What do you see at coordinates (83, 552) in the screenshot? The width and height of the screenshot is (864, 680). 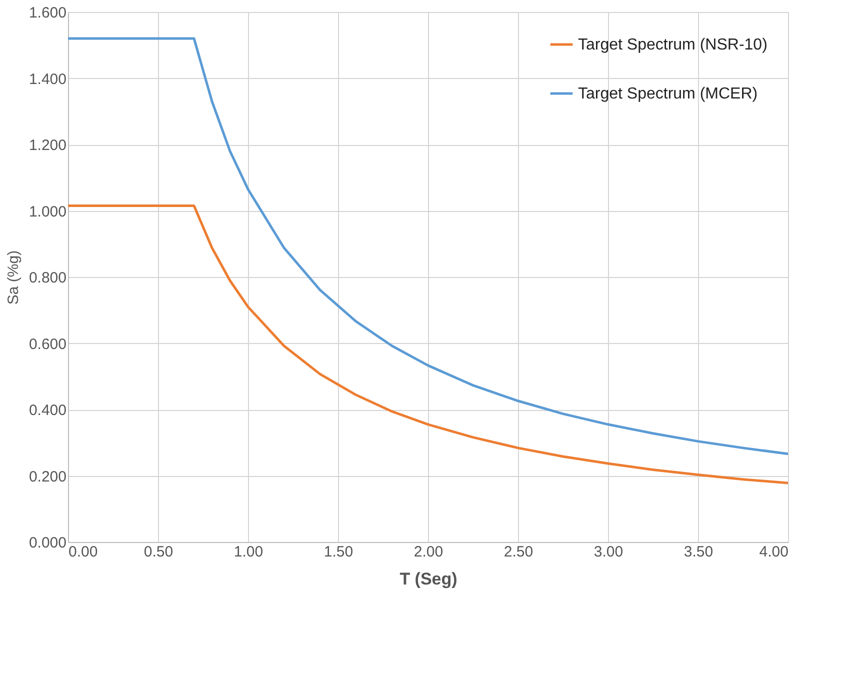 I see `x-tick-label: 0.00` at bounding box center [83, 552].